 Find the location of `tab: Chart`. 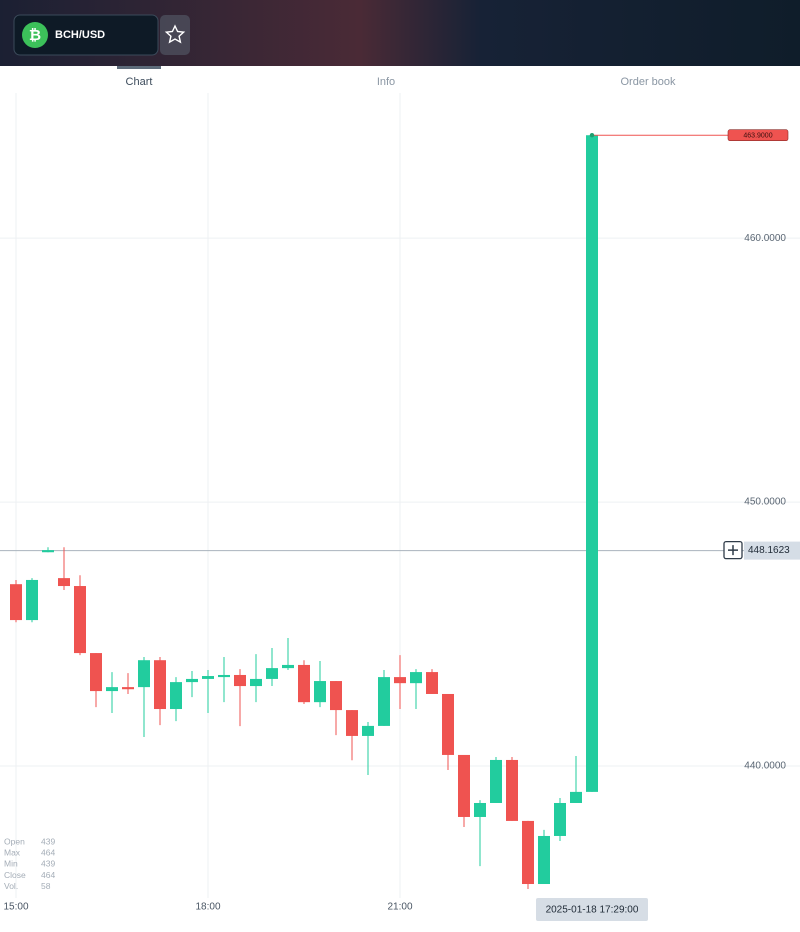

tab: Chart is located at coordinates (139, 82).